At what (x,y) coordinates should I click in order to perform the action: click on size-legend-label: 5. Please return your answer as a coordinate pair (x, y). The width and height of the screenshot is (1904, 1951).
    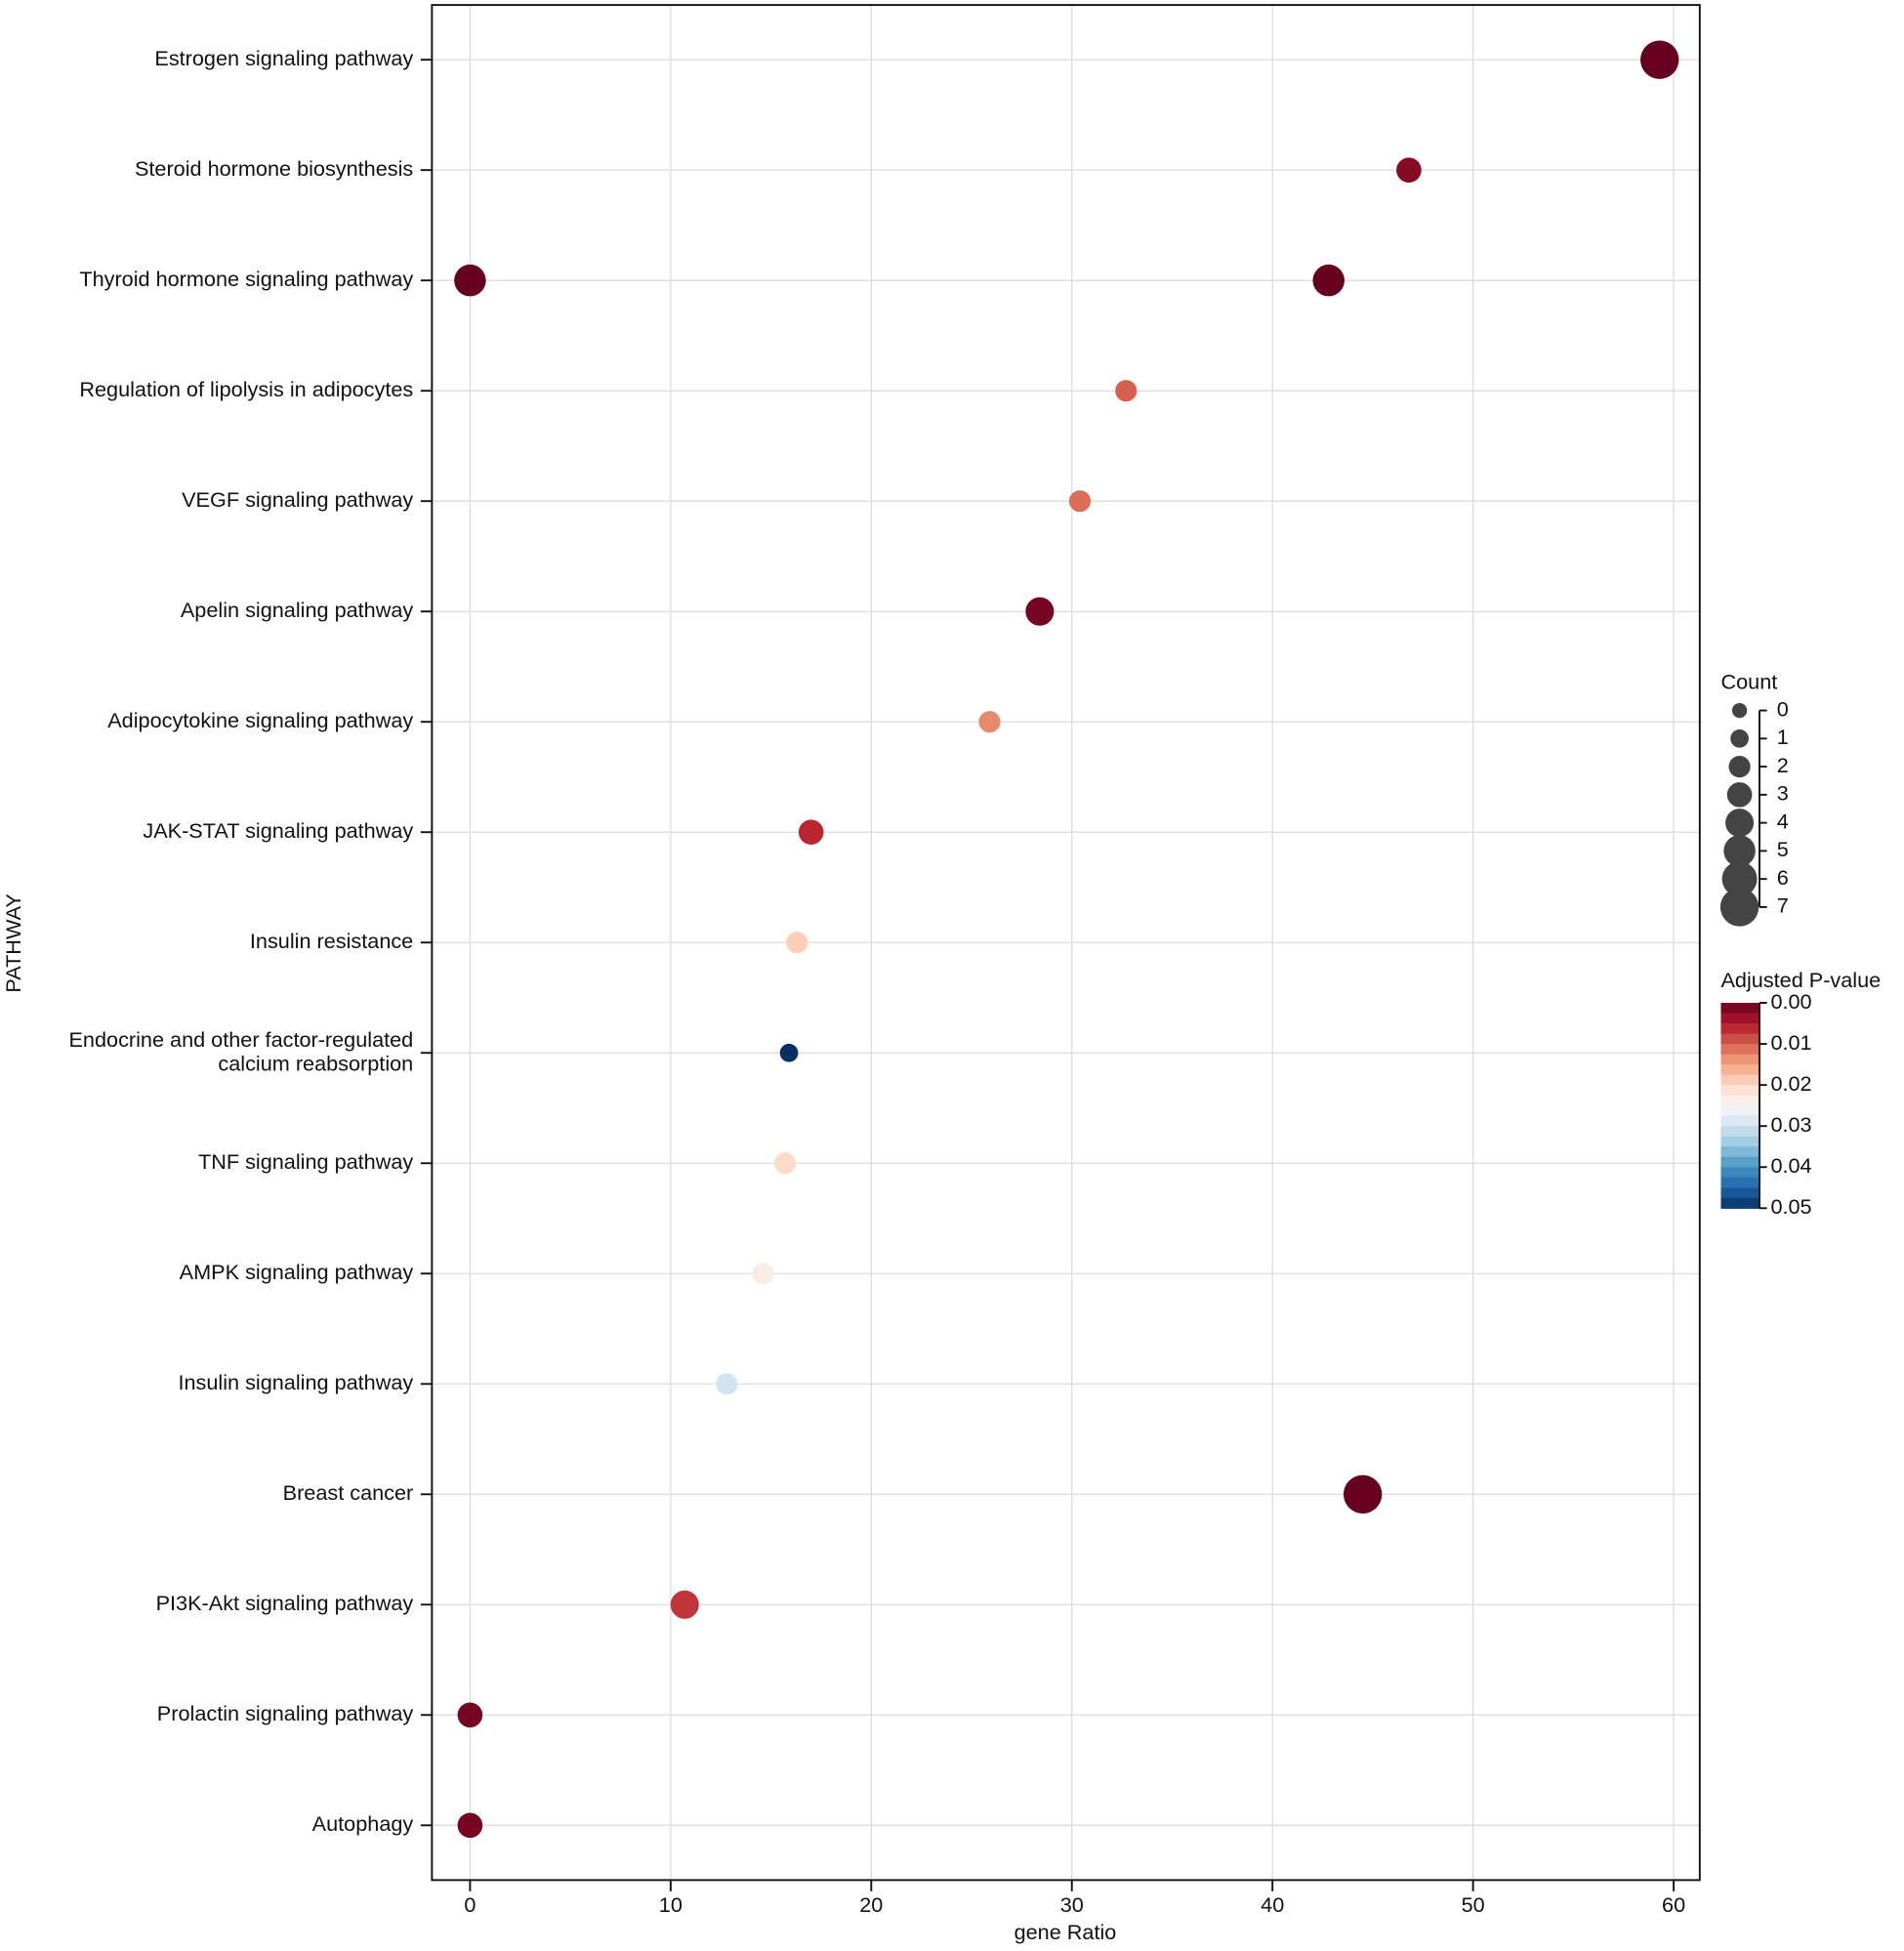
    Looking at the image, I should click on (1783, 849).